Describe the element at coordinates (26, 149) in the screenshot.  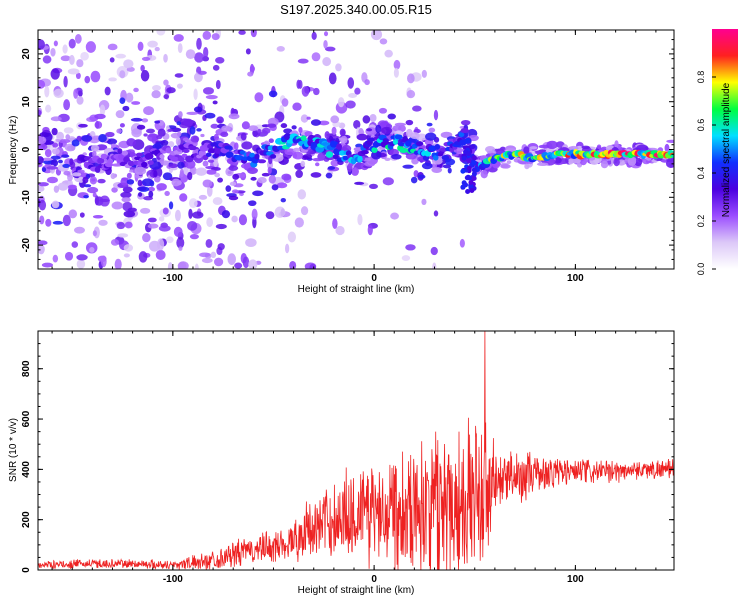
I see `spectrogram-ytick-label: 0` at that location.